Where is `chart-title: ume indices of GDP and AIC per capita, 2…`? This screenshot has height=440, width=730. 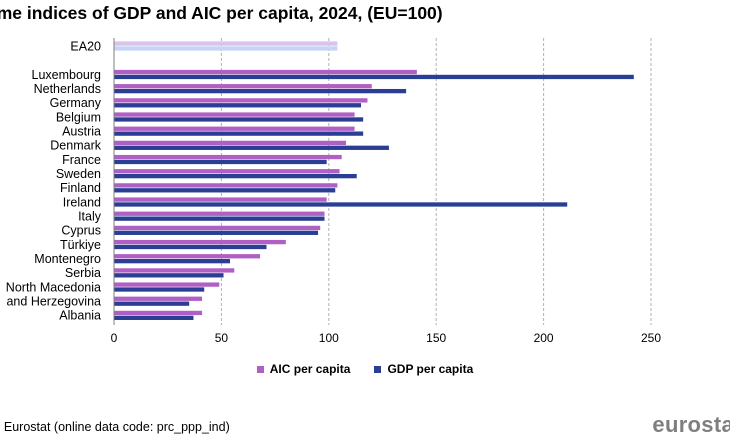 chart-title: ume indices of GDP and AIC per capita, 2… is located at coordinates (221, 13).